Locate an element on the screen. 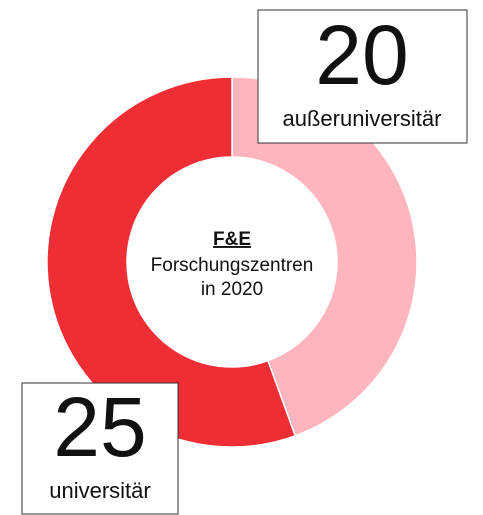 The width and height of the screenshot is (483, 515). value-label: 25 is located at coordinates (99, 427).